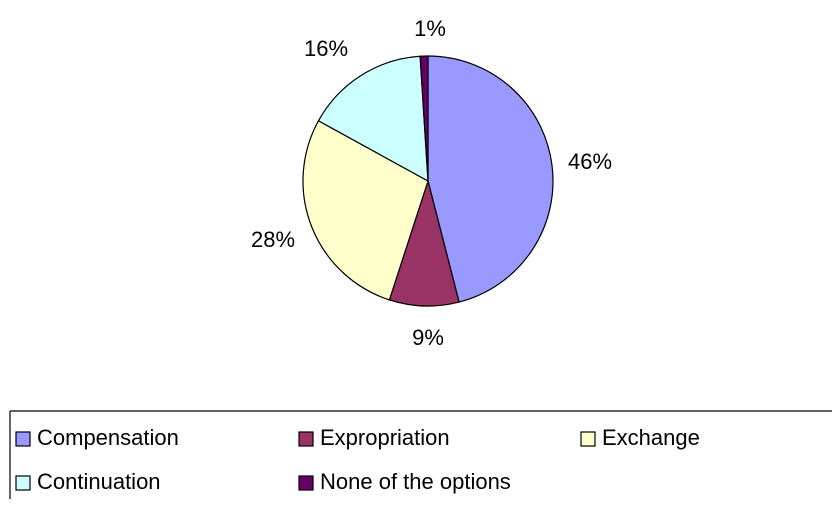 The image size is (832, 506). Describe the element at coordinates (99, 481) in the screenshot. I see `legend-label: Continuation` at that location.